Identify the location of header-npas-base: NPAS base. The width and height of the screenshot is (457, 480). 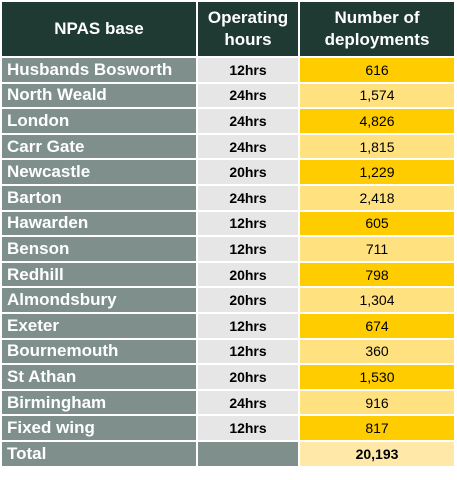
(100, 30).